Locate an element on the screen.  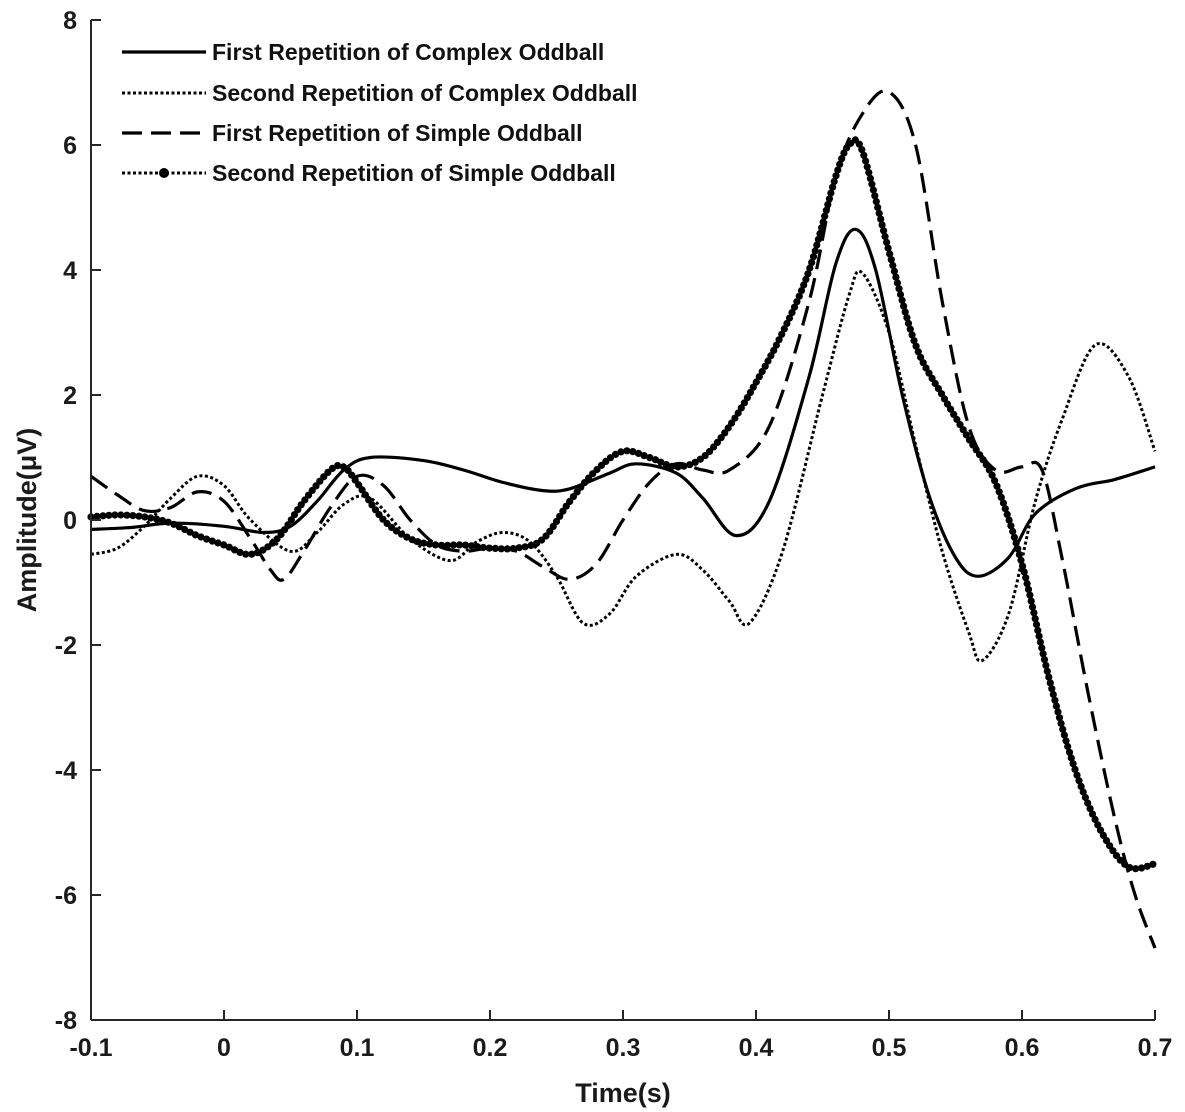
legend-label: First Repetition of Simple Oddball is located at coordinates (397, 133).